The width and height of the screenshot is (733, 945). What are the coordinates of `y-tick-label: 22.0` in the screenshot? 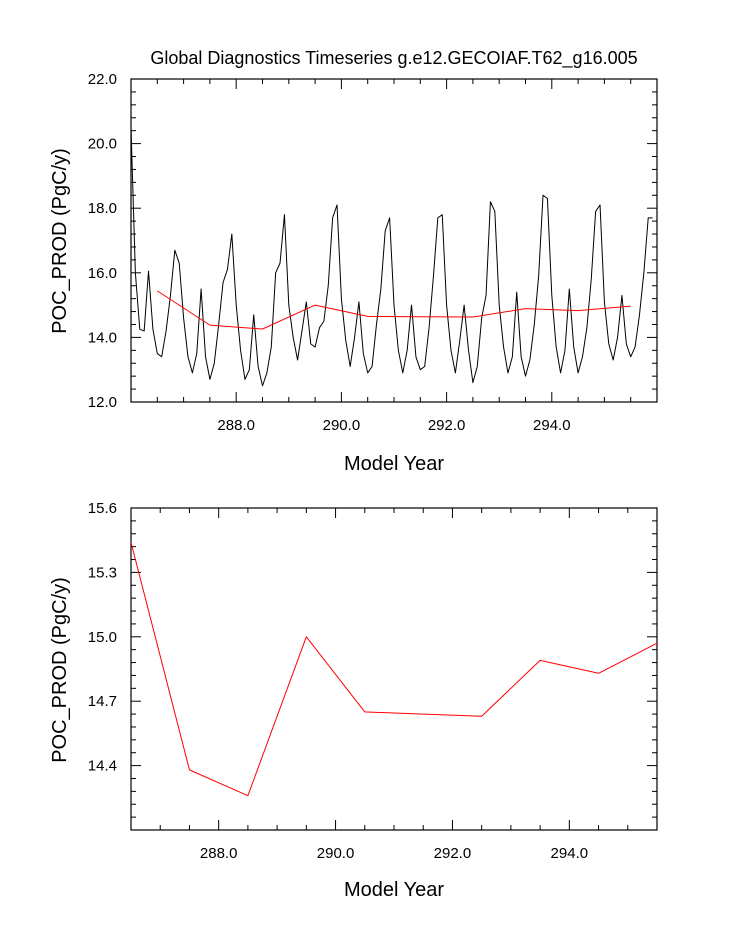 It's located at (102, 79).